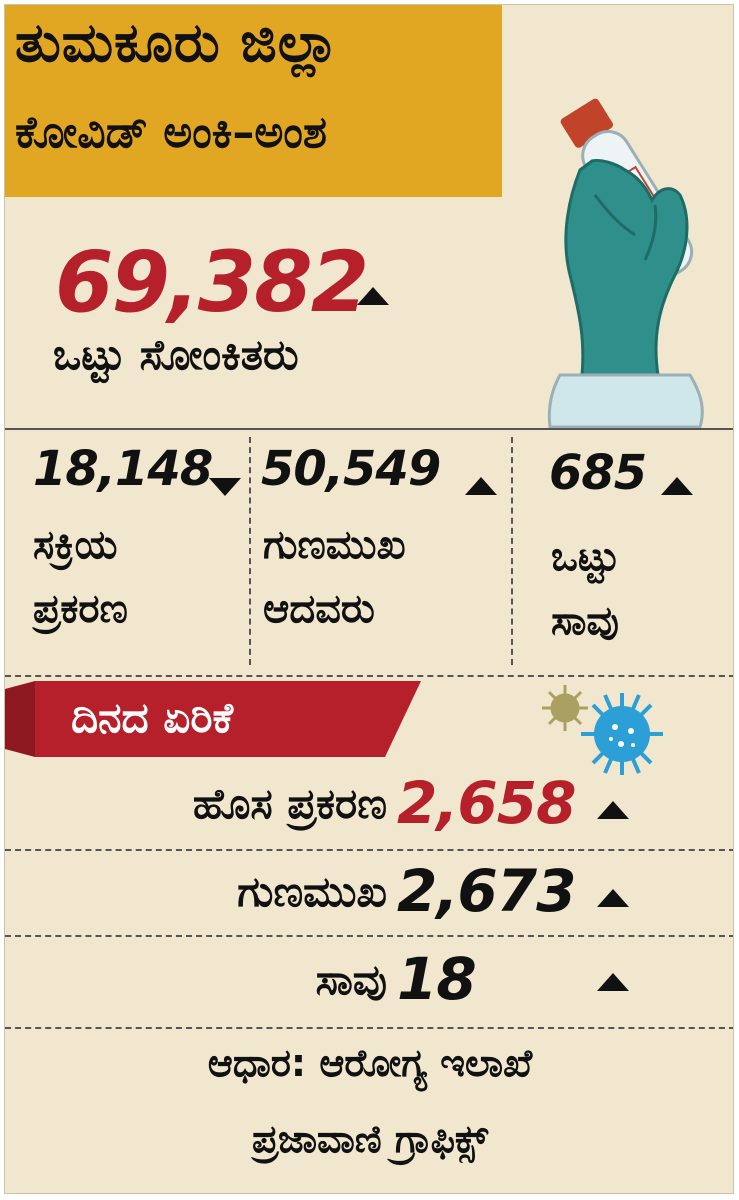 The image size is (739, 1200). Describe the element at coordinates (80, 609) in the screenshot. I see `active-cases-label-line2: ಪ್ರಕರಣ` at that location.